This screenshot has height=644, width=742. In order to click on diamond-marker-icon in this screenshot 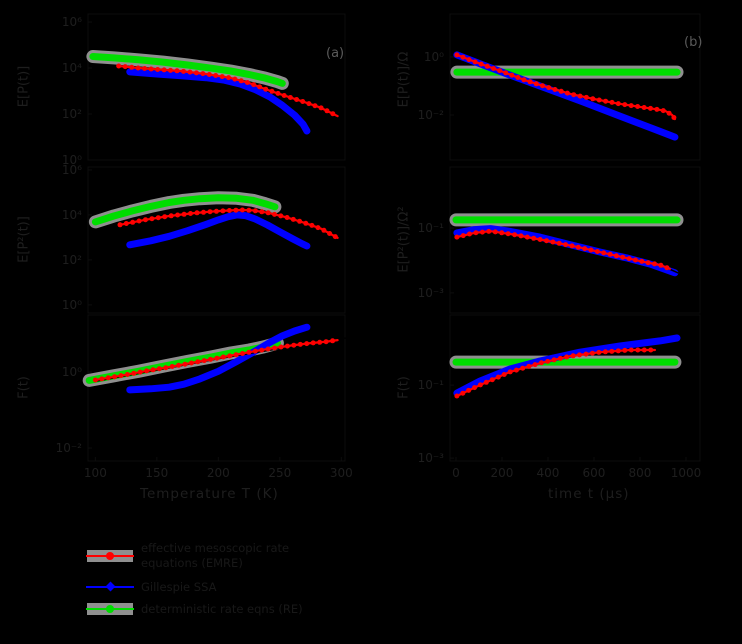, I will do `click(110, 586)`.